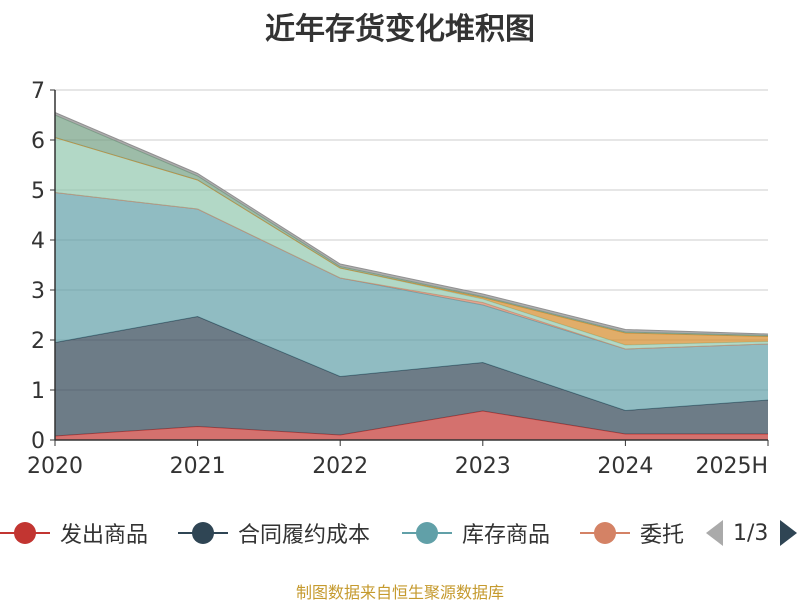 The width and height of the screenshot is (800, 603). I want to click on legend-pager: 1/3, so click(750, 533).